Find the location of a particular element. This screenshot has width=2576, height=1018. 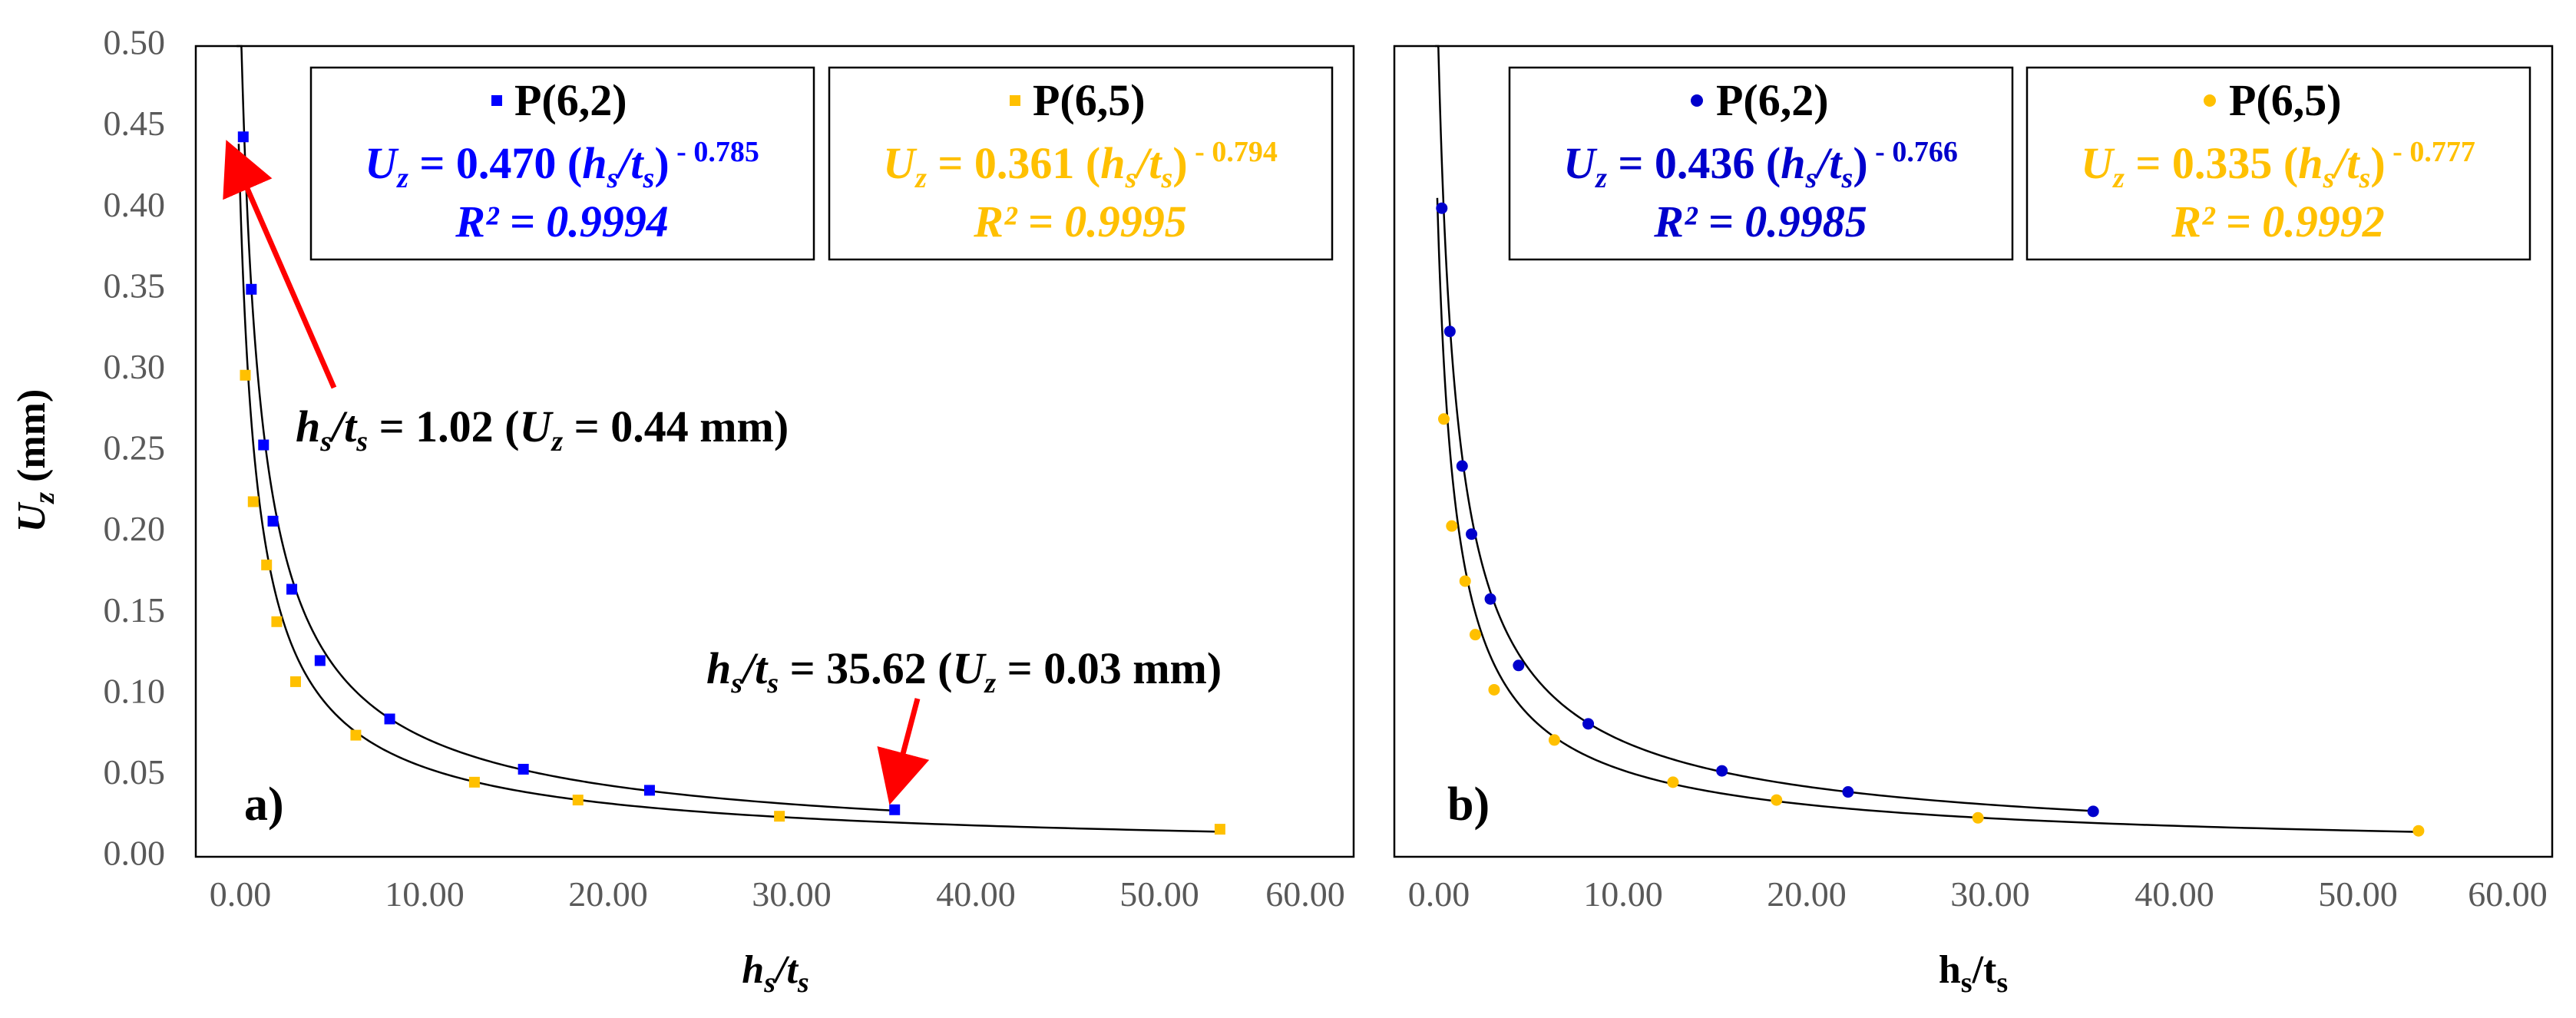

x-tick-labels-a: 0.00 10.00 20.00 30.00 40.00 50.00 60.00 is located at coordinates (777, 894).